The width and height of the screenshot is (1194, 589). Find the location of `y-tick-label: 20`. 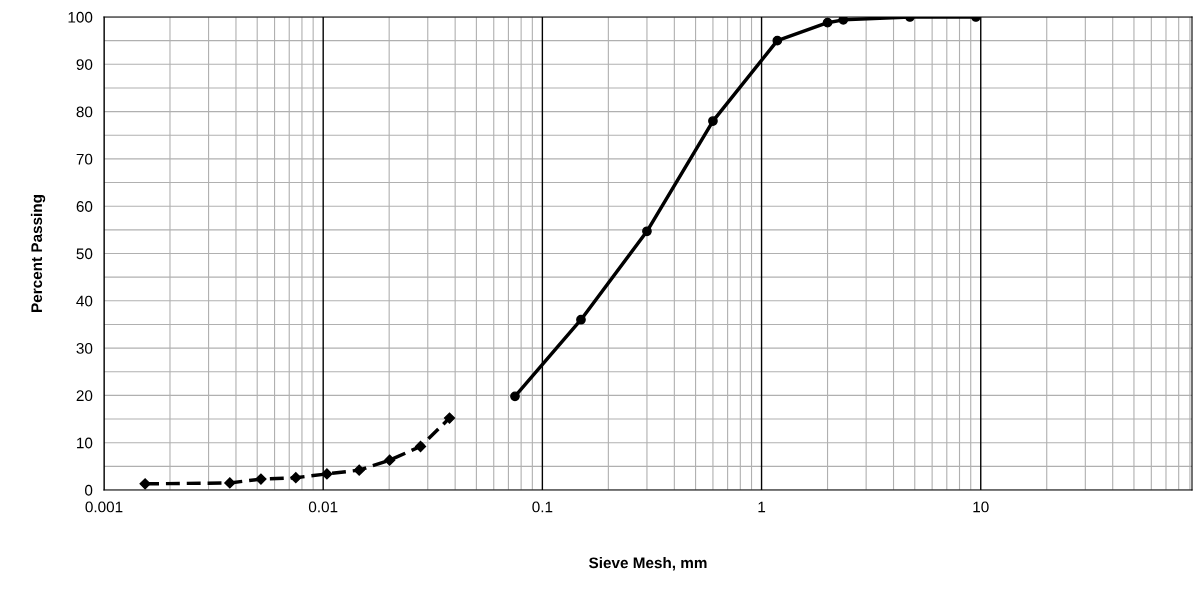

y-tick-label: 20 is located at coordinates (84, 396).